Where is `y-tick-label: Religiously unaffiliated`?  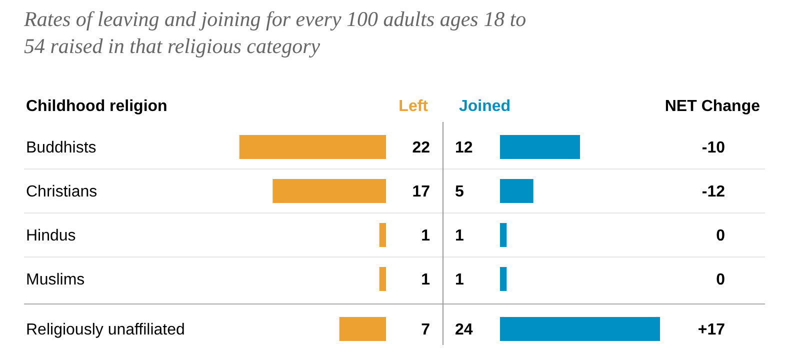 y-tick-label: Religiously unaffiliated is located at coordinates (105, 330).